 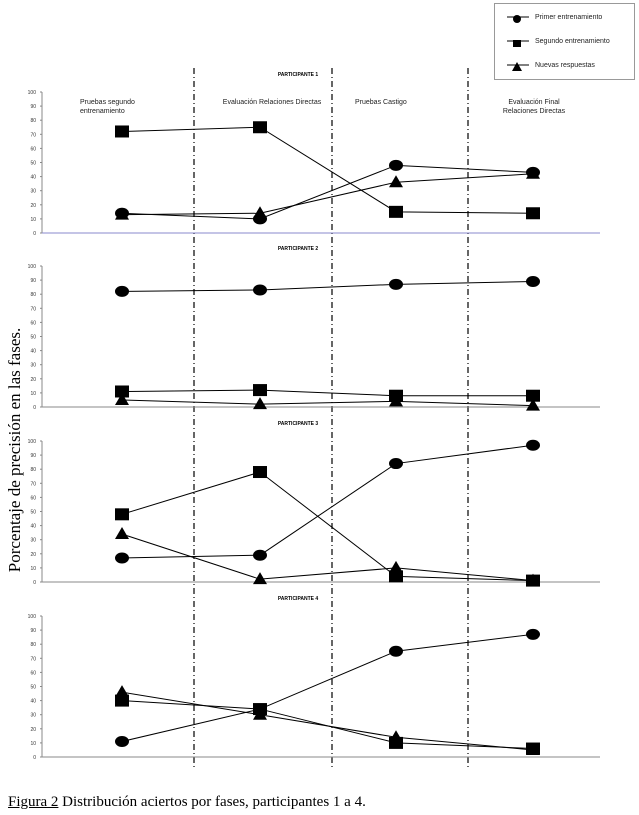 What do you see at coordinates (572, 41) in the screenshot?
I see `legend-label: Segundo entrenamiento` at bounding box center [572, 41].